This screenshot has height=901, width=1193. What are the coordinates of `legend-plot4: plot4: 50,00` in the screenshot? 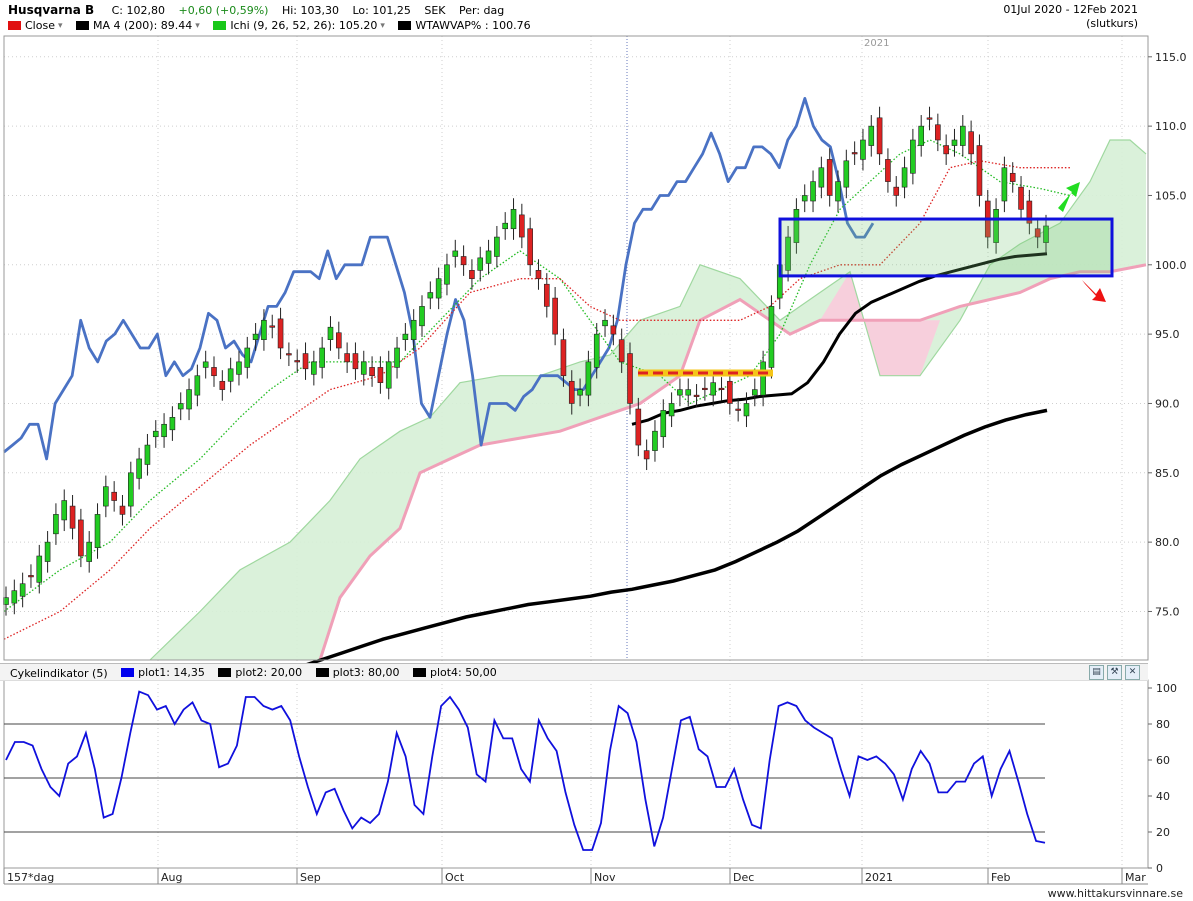 It's located at (454, 672).